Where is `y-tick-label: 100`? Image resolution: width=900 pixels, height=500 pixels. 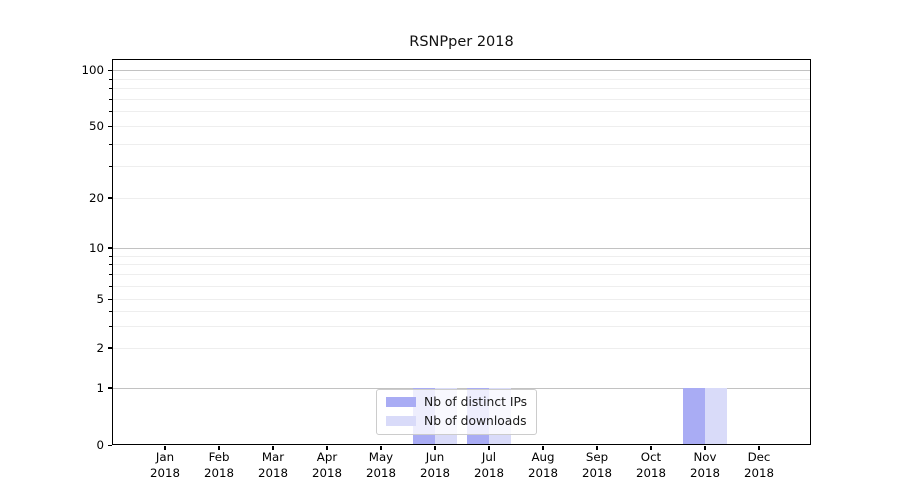
y-tick-label: 100 is located at coordinates (92, 70).